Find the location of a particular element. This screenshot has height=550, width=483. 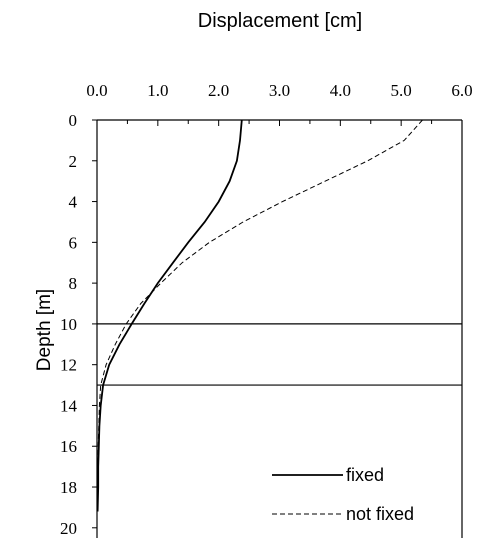

y-tick-label: 2 is located at coordinates (73, 161).